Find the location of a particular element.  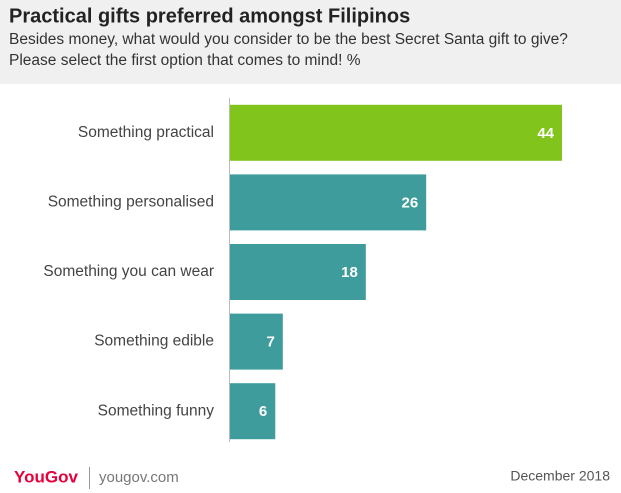

data-label: 44 is located at coordinates (545, 133).